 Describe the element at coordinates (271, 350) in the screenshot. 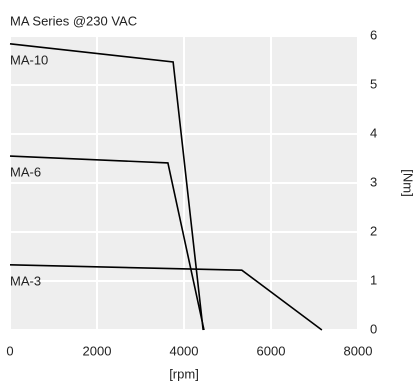

I see `x-tick-label: 6000` at that location.